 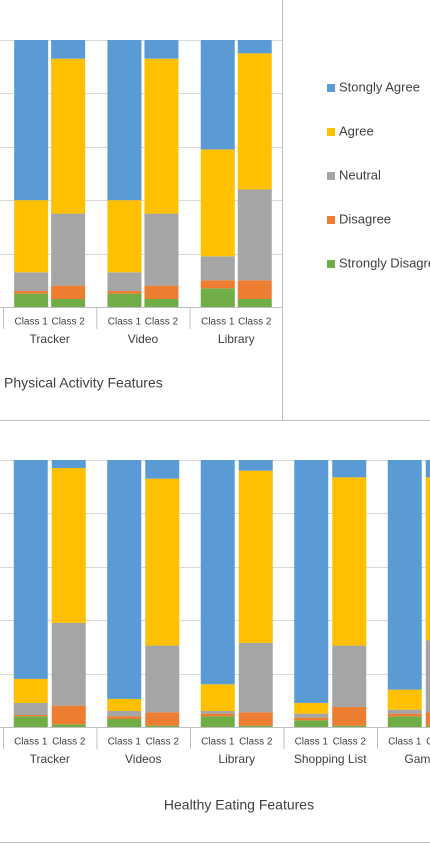 I want to click on legend-label: Agree, so click(x=356, y=130).